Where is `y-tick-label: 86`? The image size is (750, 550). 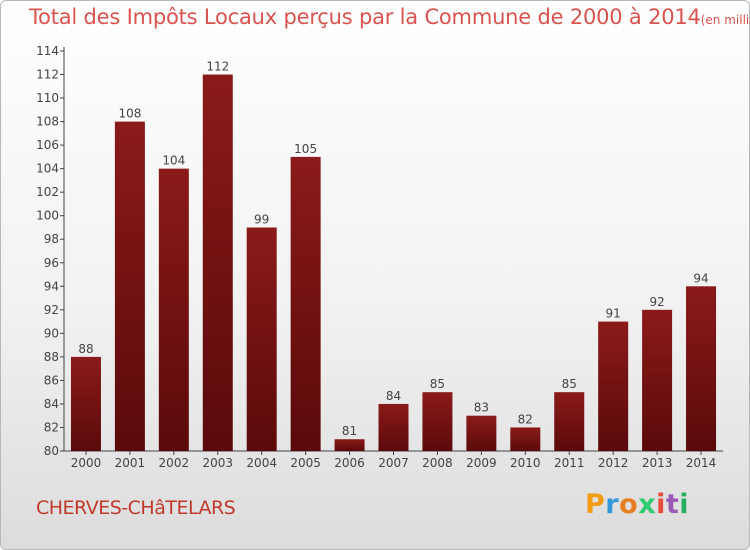
y-tick-label: 86 is located at coordinates (51, 380).